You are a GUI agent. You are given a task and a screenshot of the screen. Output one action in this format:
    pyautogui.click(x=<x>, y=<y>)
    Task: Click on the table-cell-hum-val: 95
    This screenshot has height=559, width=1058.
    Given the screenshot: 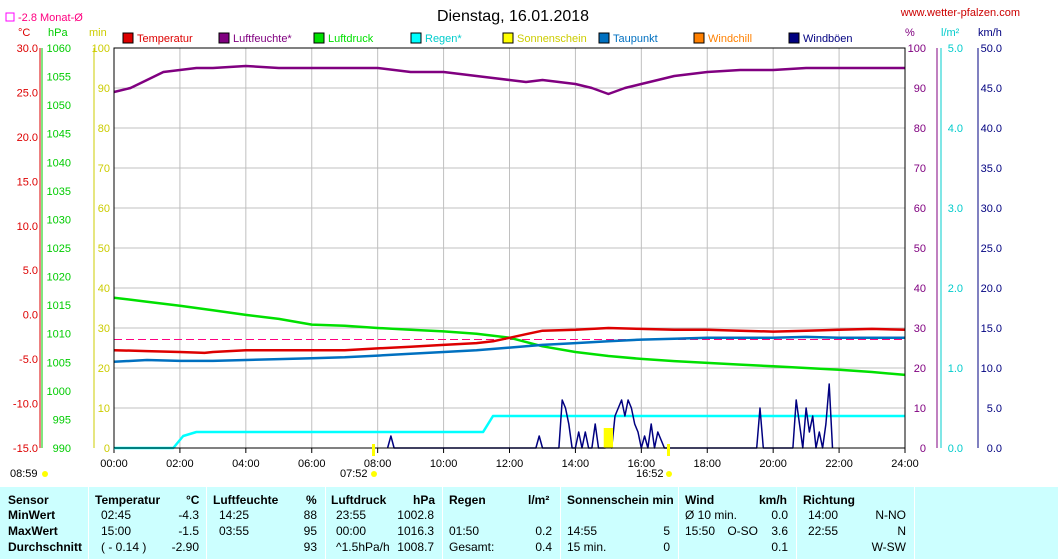 What is the action you would take?
    pyautogui.click(x=310, y=531)
    